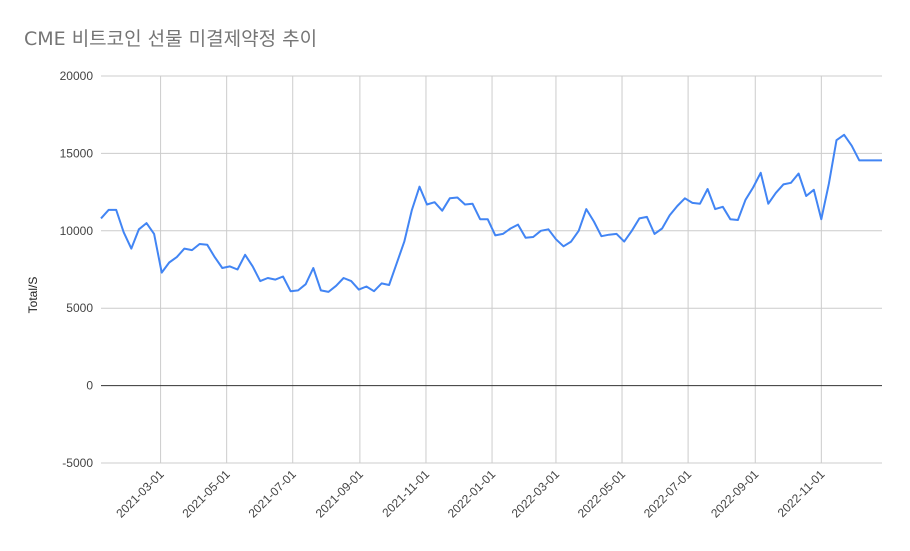  What do you see at coordinates (77, 153) in the screenshot?
I see `y-tick-label: 15000` at bounding box center [77, 153].